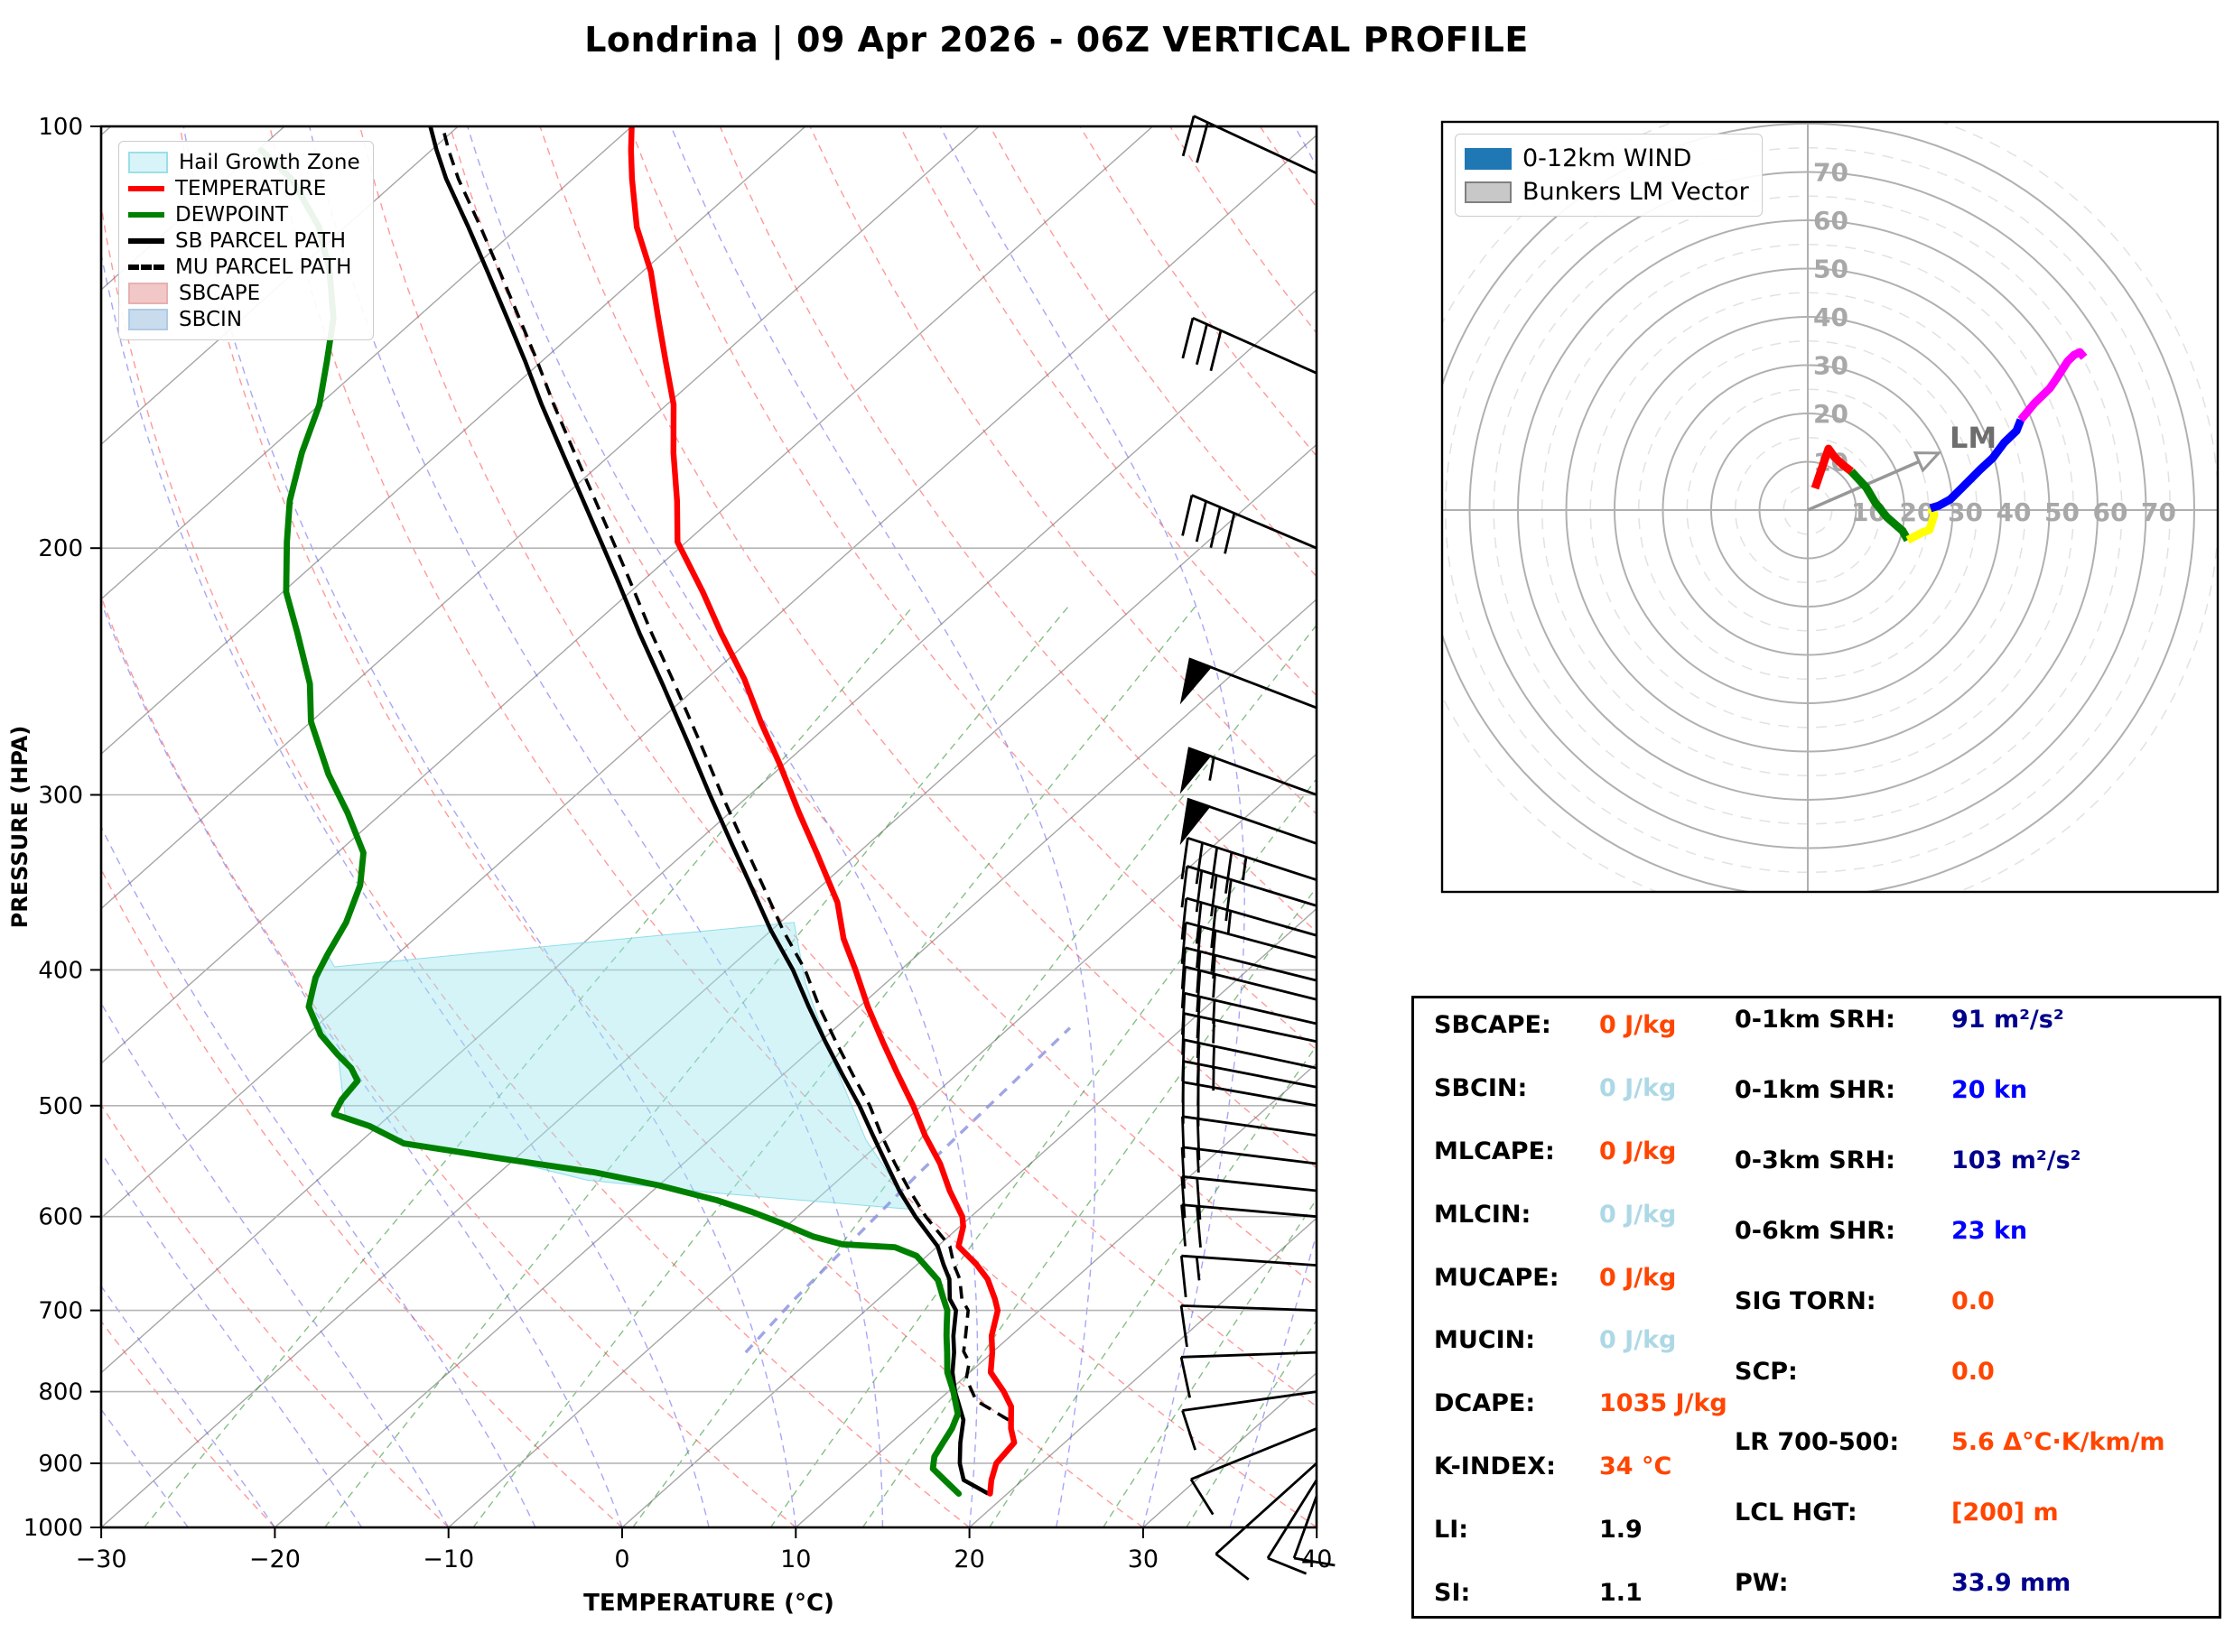 Image resolution: width=2234 pixels, height=1652 pixels. I want to click on svg-text: 600, so click(61, 1217).